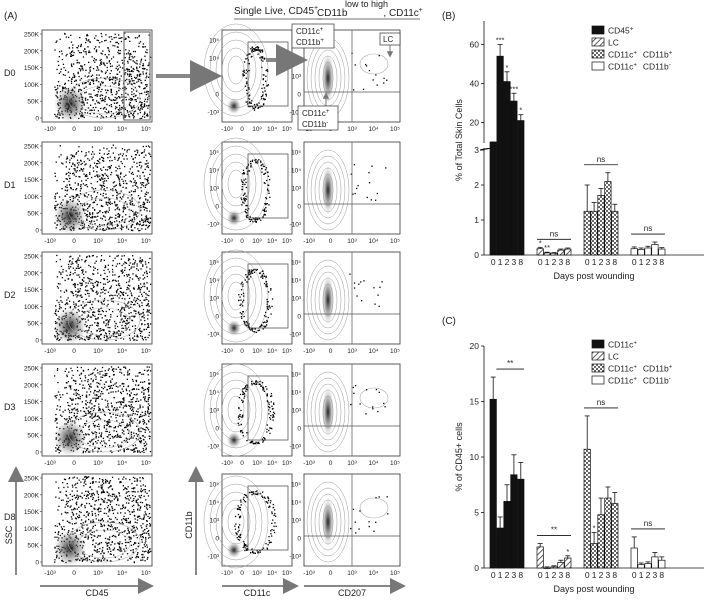  Describe the element at coordinates (373, 241) in the screenshot. I see `x-tick-label: 10⁴` at that location.